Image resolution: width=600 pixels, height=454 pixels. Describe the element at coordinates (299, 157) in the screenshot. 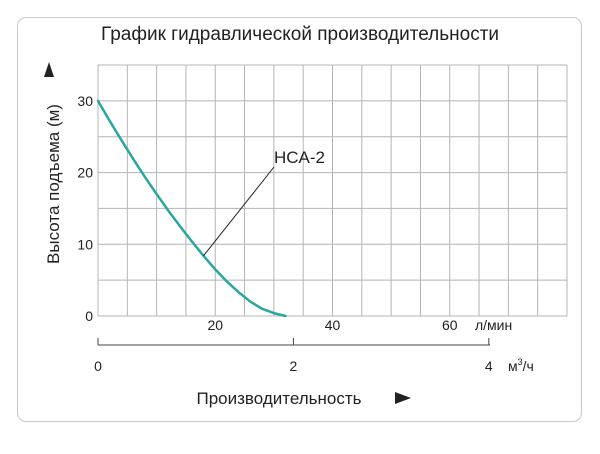

I see `series-label: HCA-2` at that location.